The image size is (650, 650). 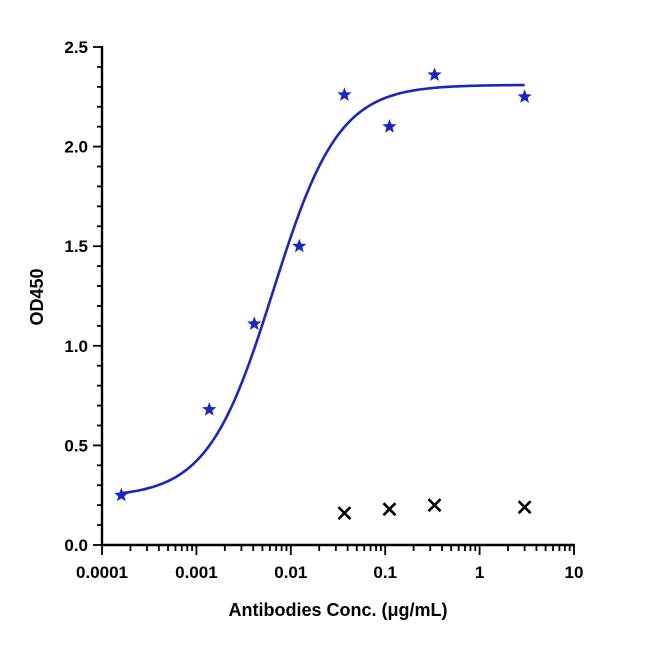 I want to click on y-tick-label: 0.0, so click(x=76, y=545).